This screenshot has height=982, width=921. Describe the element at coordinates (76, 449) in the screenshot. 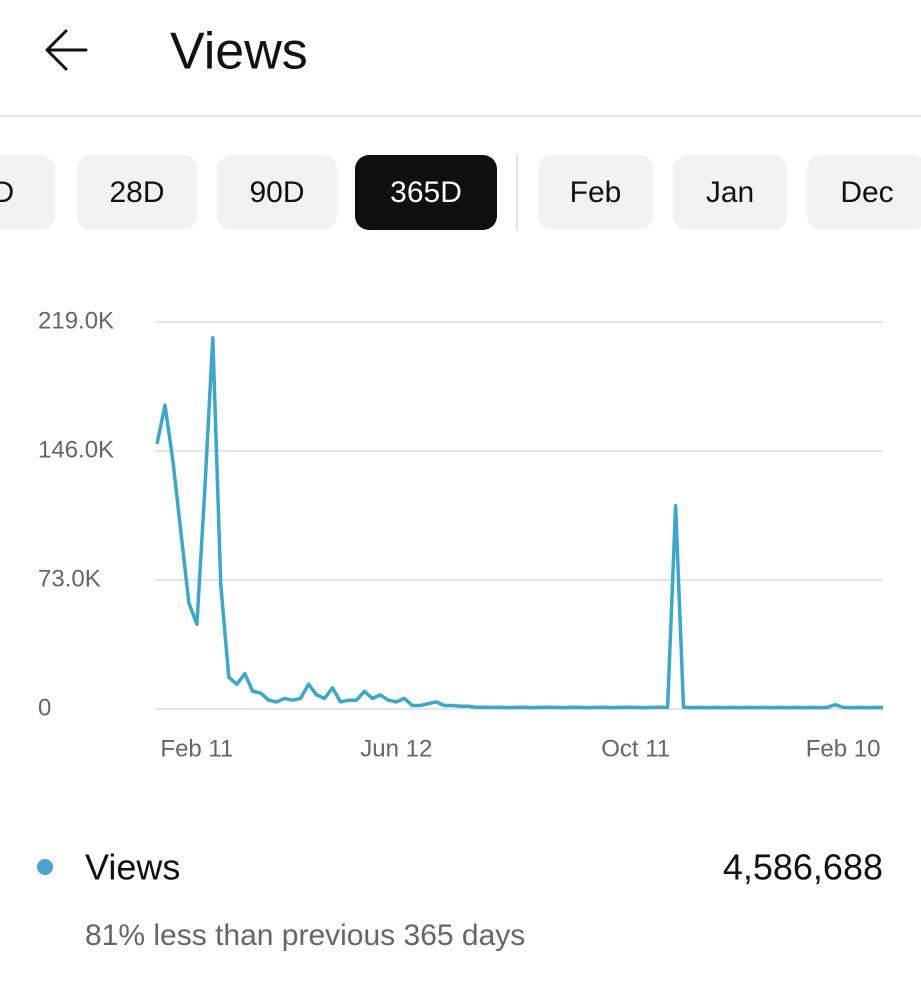

I see `y-tick-label: 146.0K` at that location.